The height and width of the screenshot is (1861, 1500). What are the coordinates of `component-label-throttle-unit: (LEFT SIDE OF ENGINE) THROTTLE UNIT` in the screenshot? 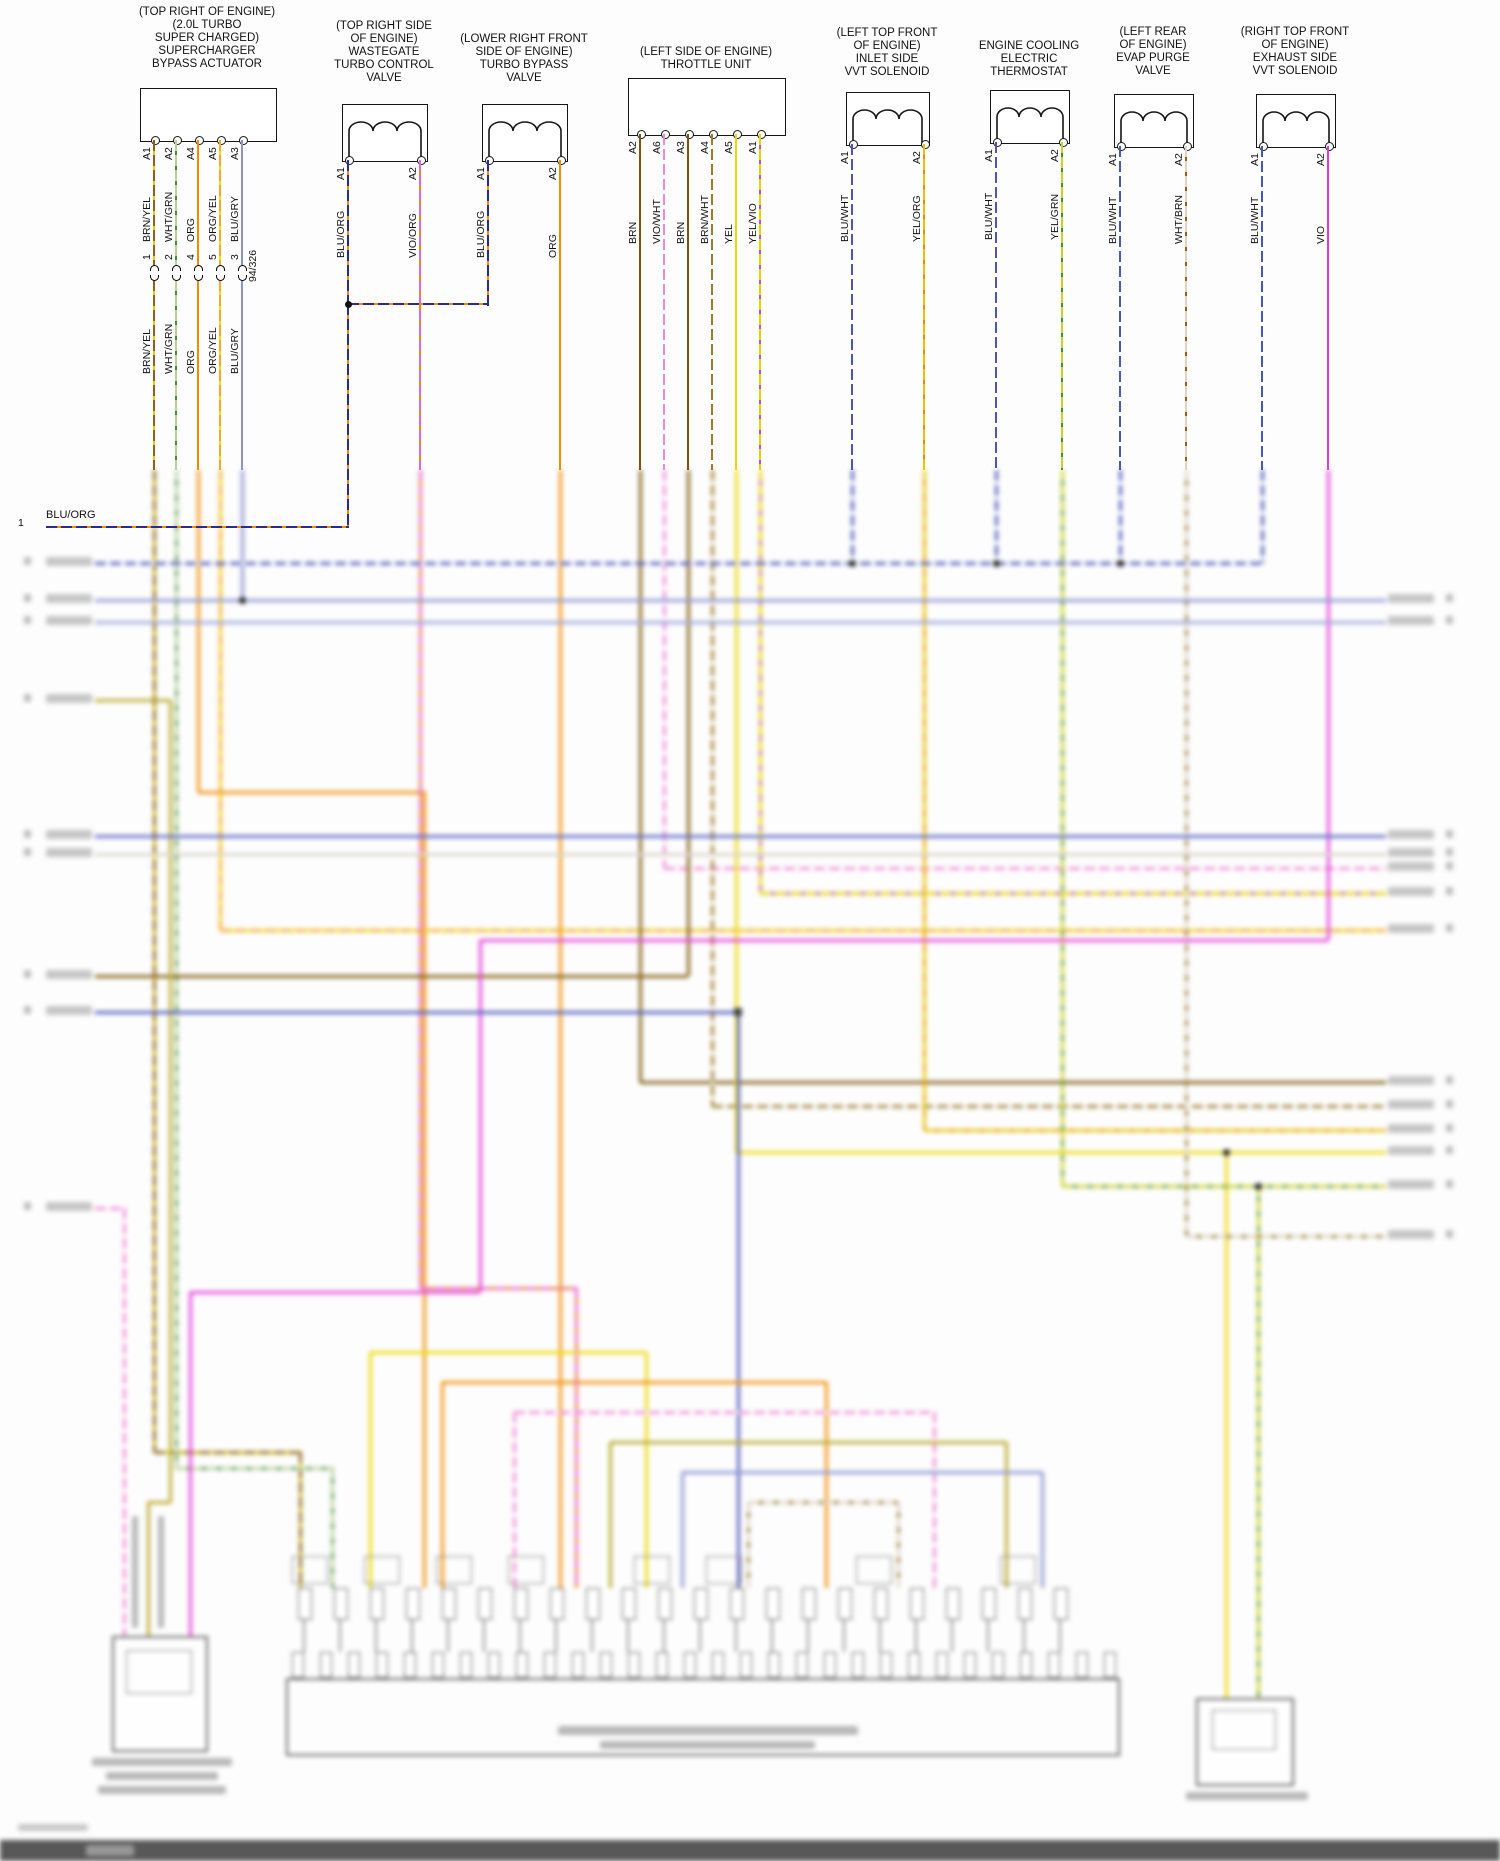 It's located at (706, 59).